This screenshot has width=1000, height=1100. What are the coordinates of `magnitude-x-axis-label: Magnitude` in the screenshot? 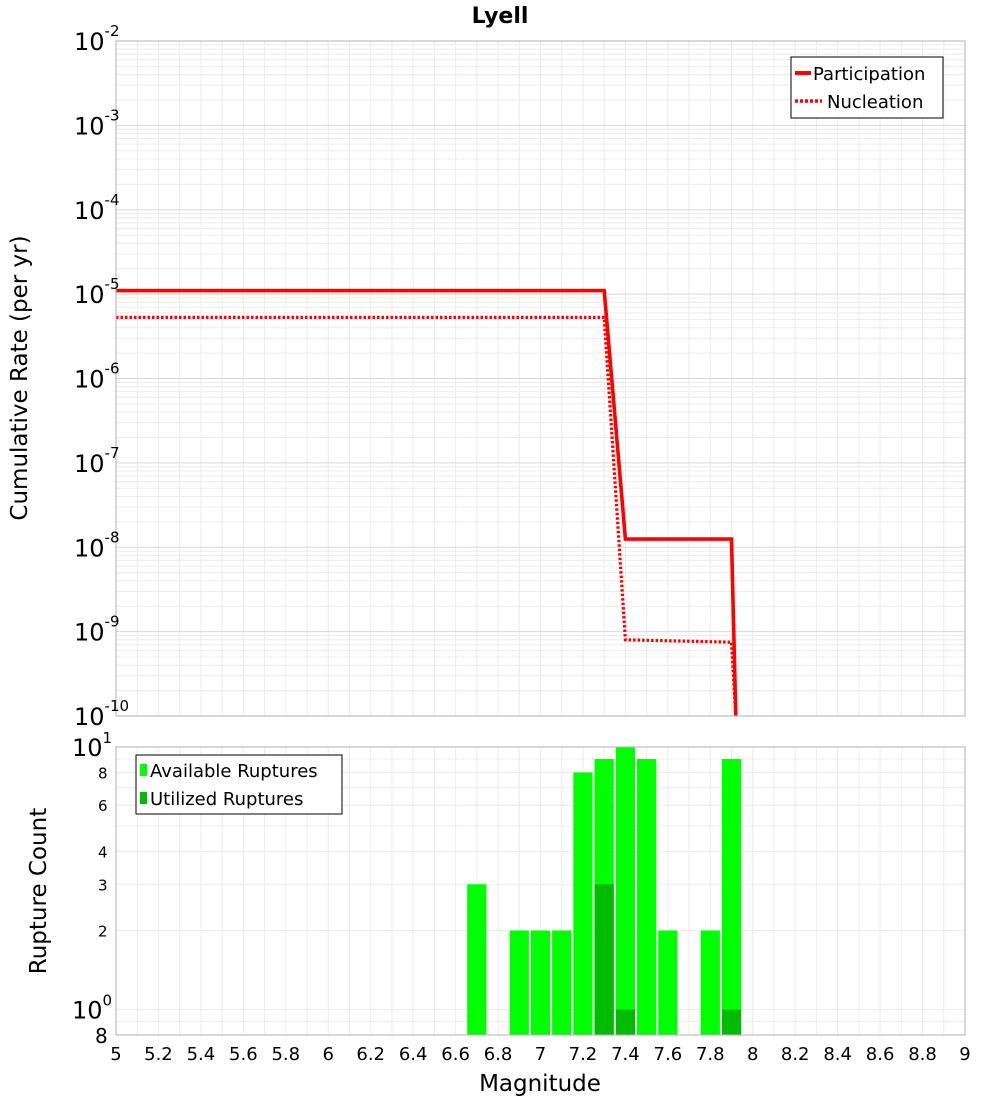 It's located at (540, 1084).